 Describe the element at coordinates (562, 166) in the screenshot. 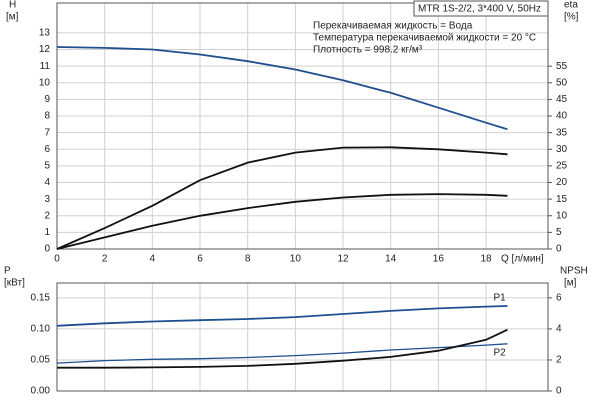

I see `y2-tick-label: 25` at that location.